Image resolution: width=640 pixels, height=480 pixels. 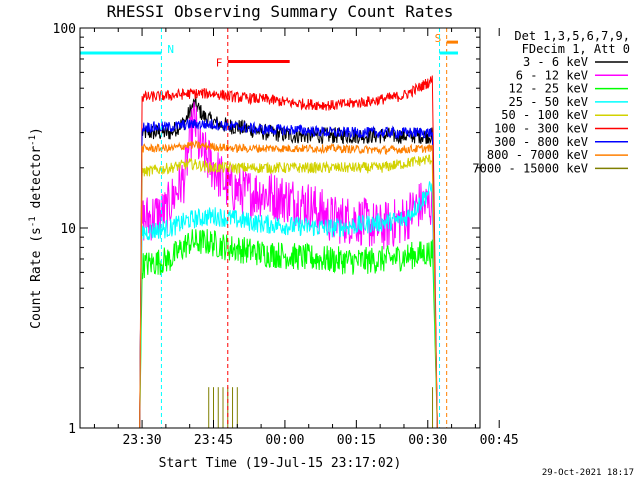 I want to click on legend-entry-label: 800 - 7000 keV, so click(x=537, y=155).